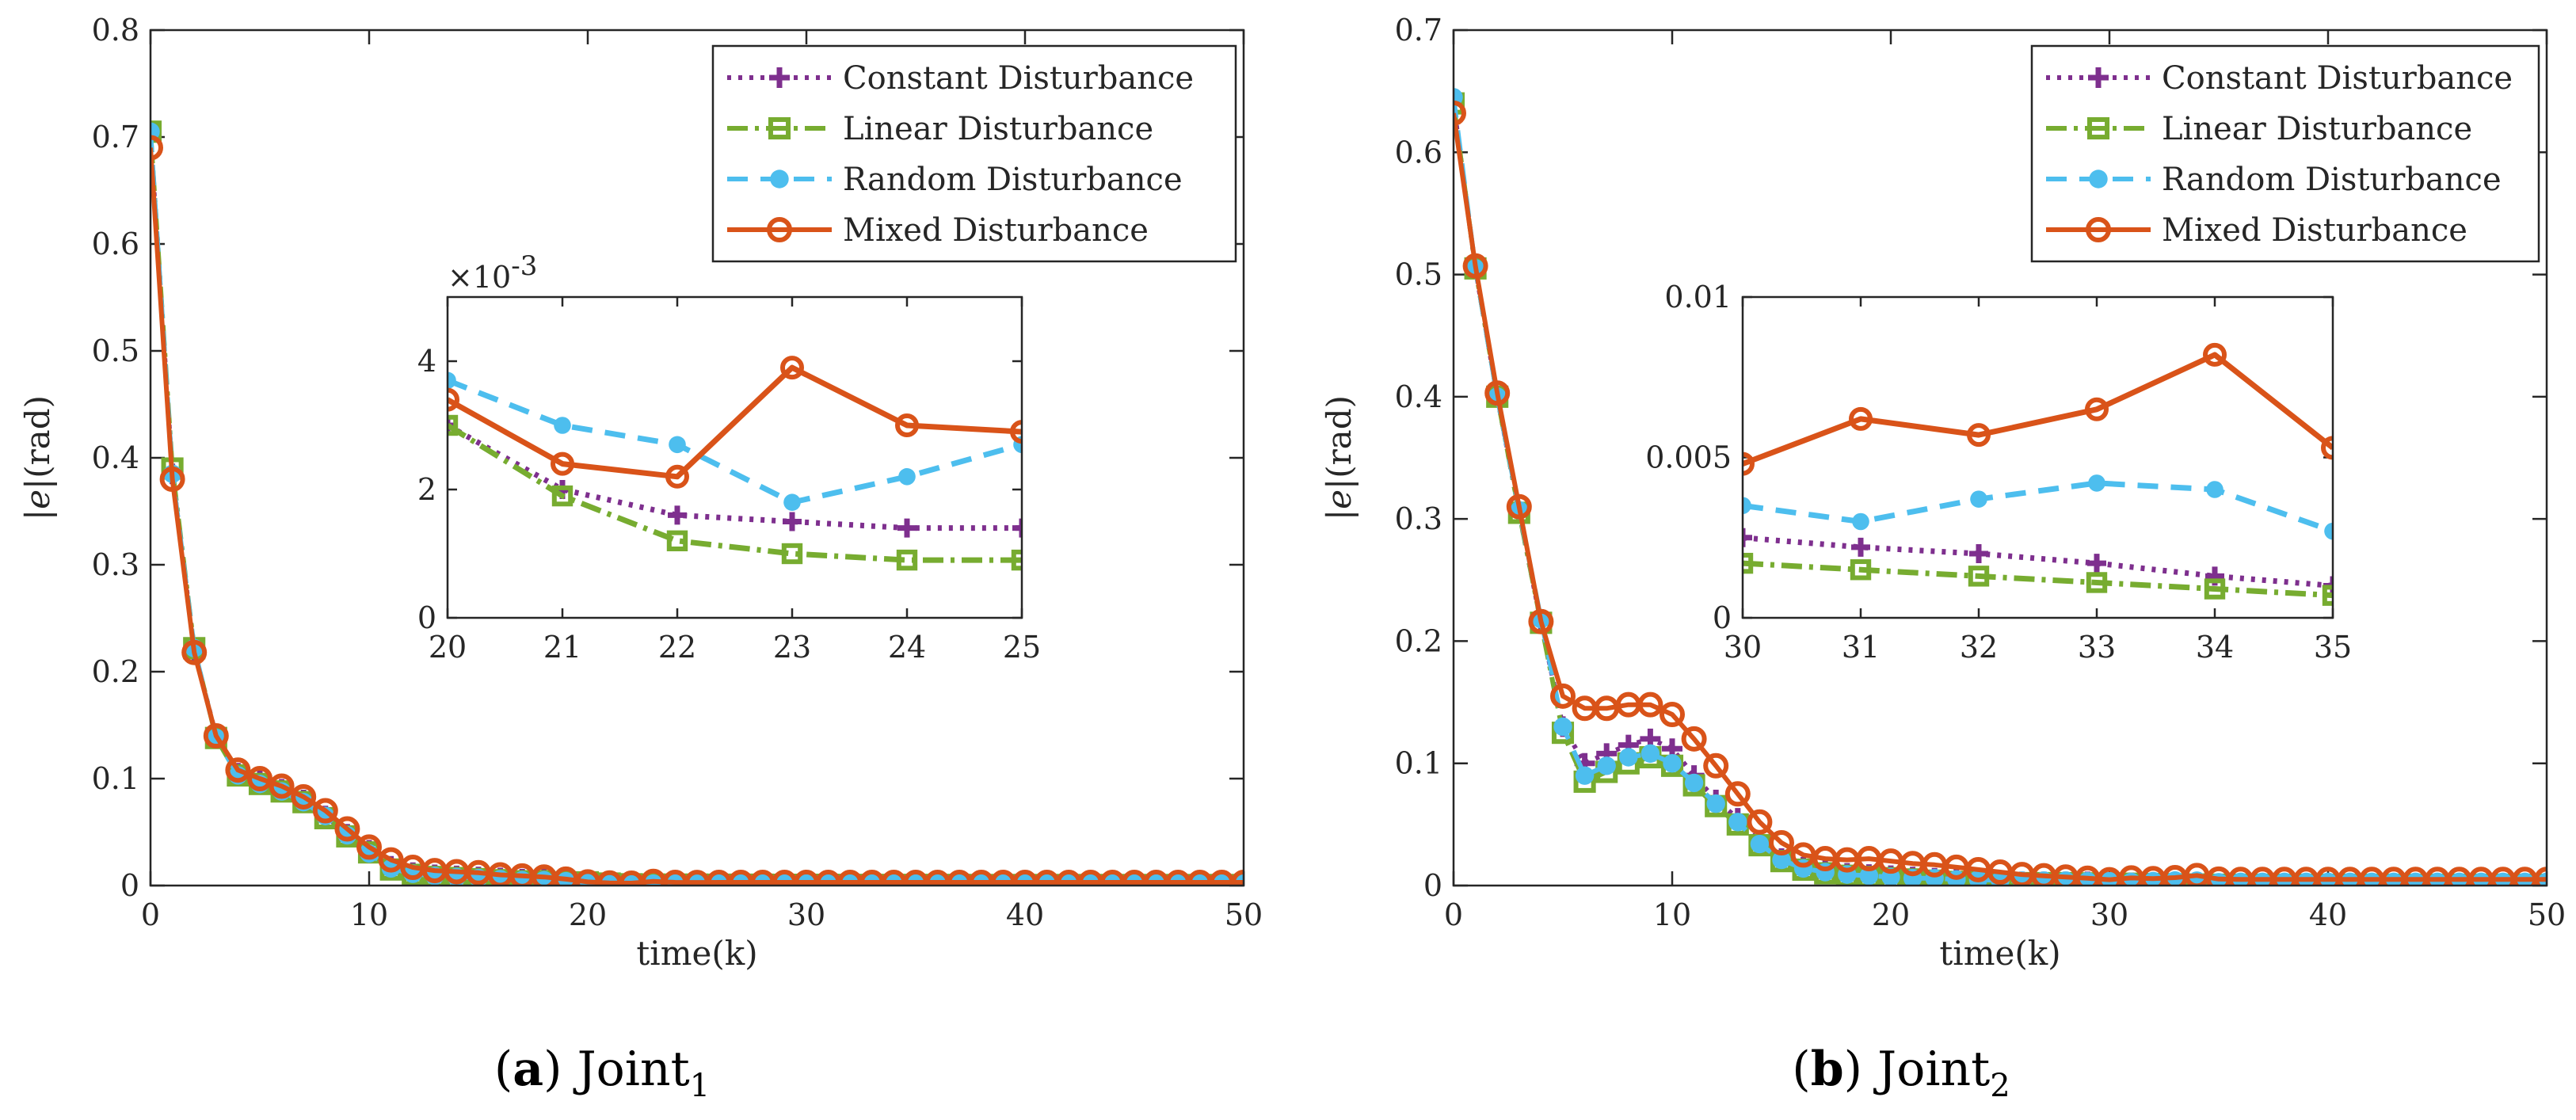 This screenshot has width=2576, height=1120. What do you see at coordinates (116, 671) in the screenshot?
I see `main-y-tick-label: 0.2` at bounding box center [116, 671].